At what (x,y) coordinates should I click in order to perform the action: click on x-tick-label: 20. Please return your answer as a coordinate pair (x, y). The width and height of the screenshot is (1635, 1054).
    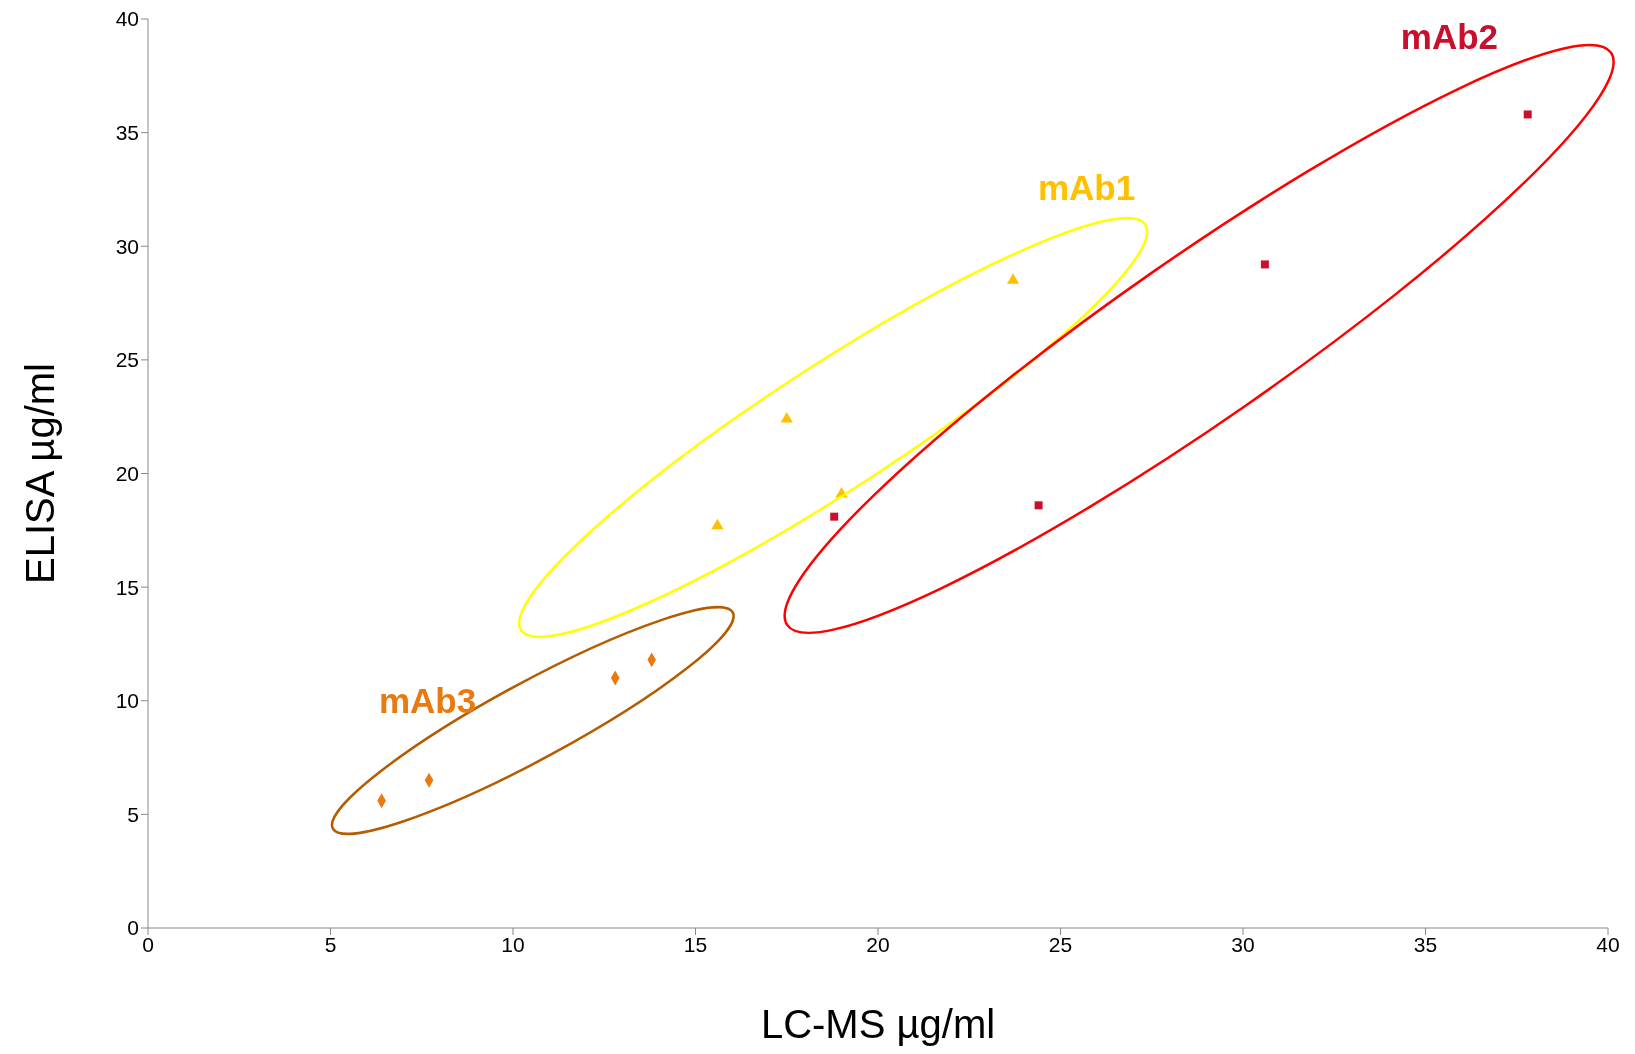
    Looking at the image, I should click on (878, 944).